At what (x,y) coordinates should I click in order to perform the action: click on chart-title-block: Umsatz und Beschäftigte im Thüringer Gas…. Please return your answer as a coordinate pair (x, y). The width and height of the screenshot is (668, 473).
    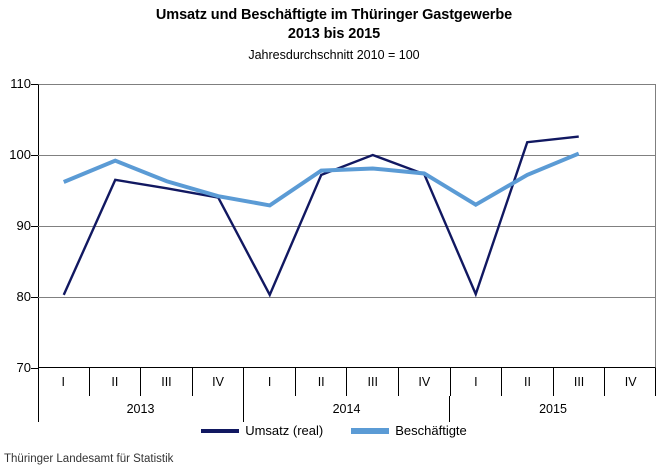
    Looking at the image, I should click on (334, 35).